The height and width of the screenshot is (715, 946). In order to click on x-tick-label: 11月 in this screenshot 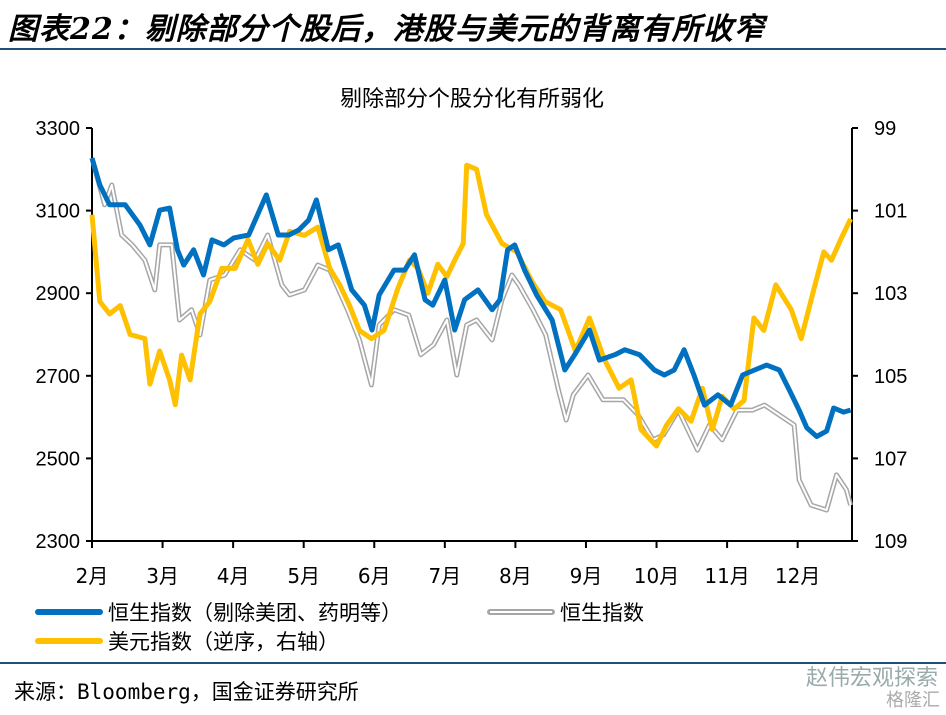, I will do `click(726, 576)`.